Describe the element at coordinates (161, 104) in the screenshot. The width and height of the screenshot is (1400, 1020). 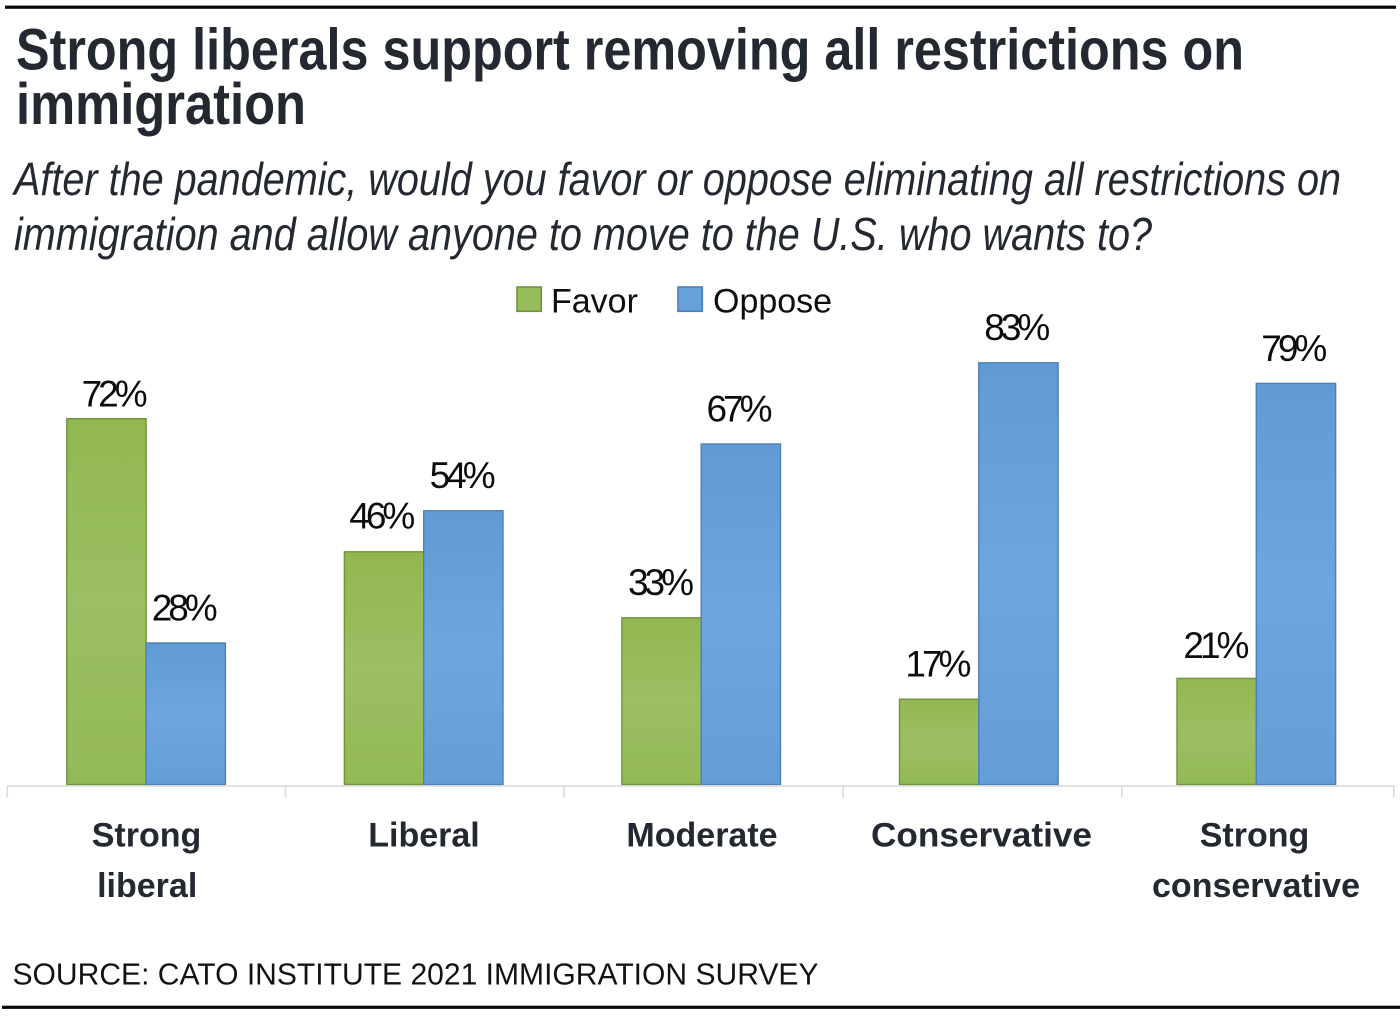
I see `svg-text: immigration` at that location.